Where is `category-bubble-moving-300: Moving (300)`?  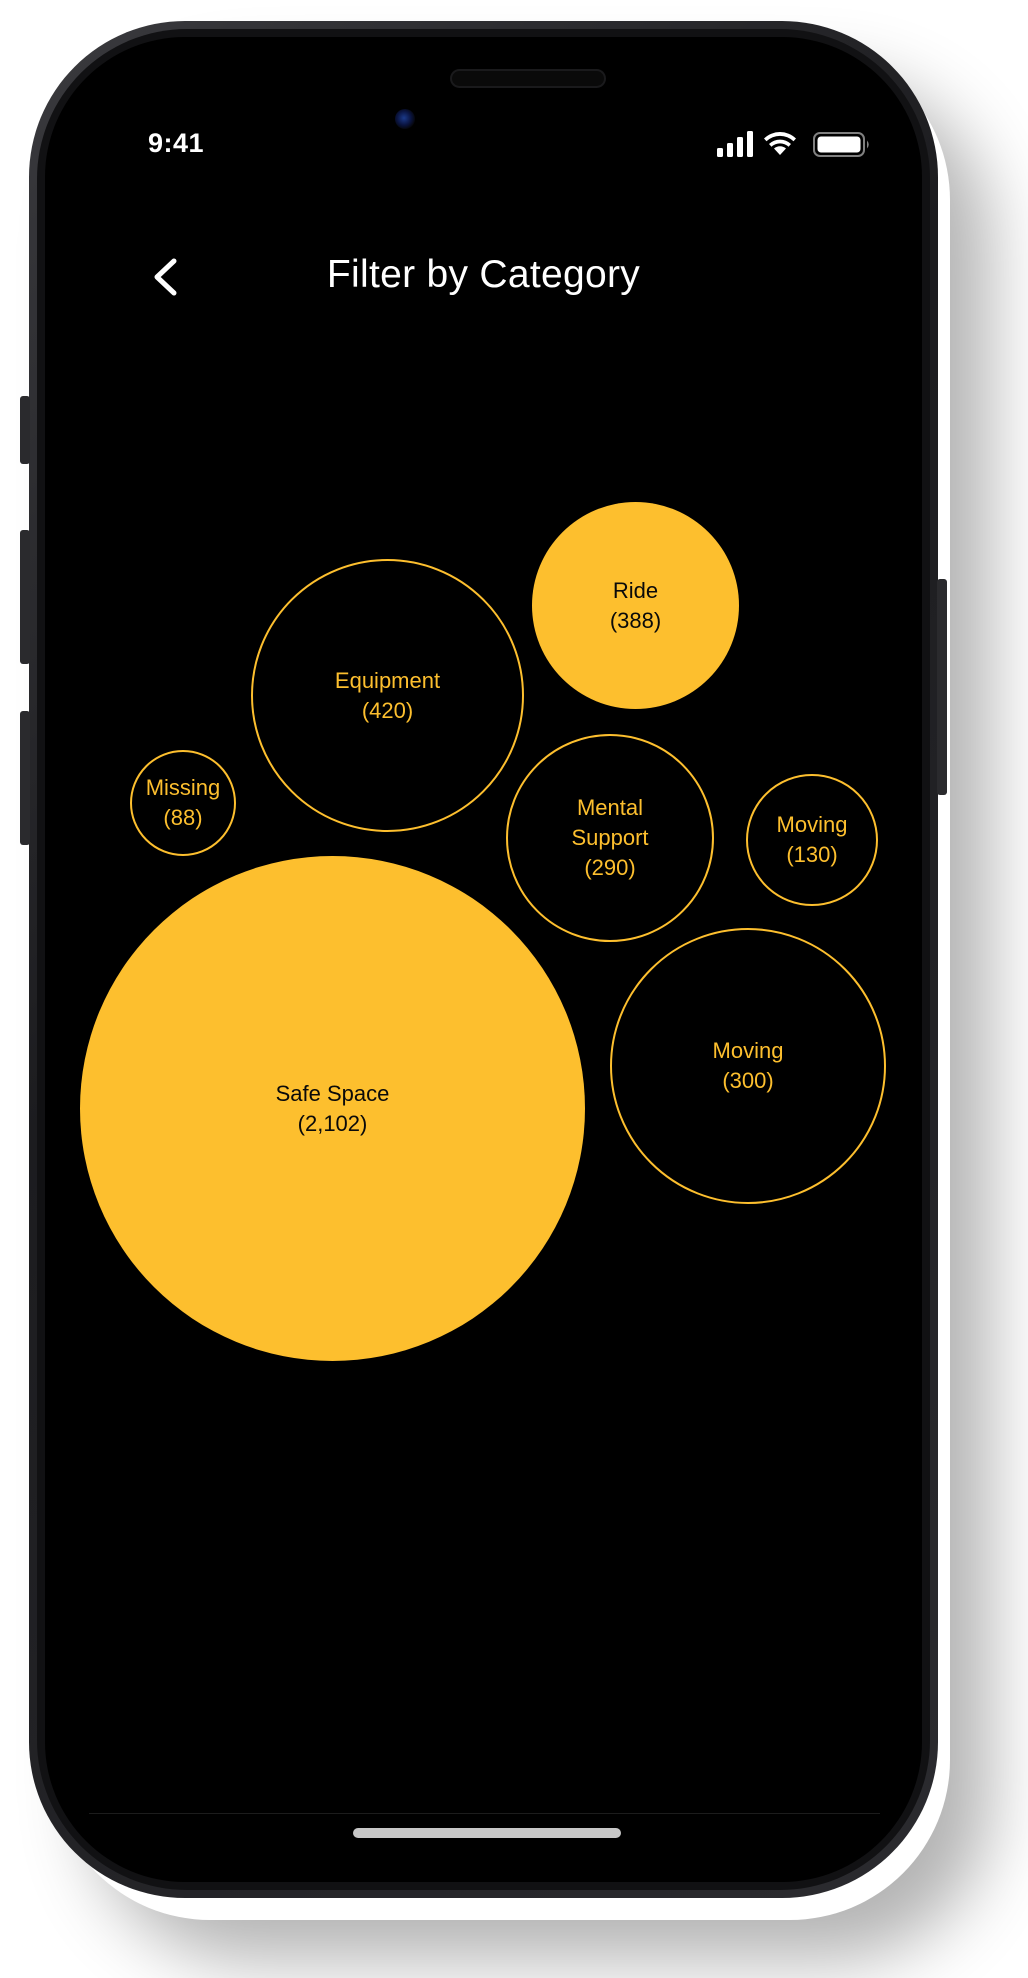
category-bubble-moving-300: Moving (300) is located at coordinates (748, 1066).